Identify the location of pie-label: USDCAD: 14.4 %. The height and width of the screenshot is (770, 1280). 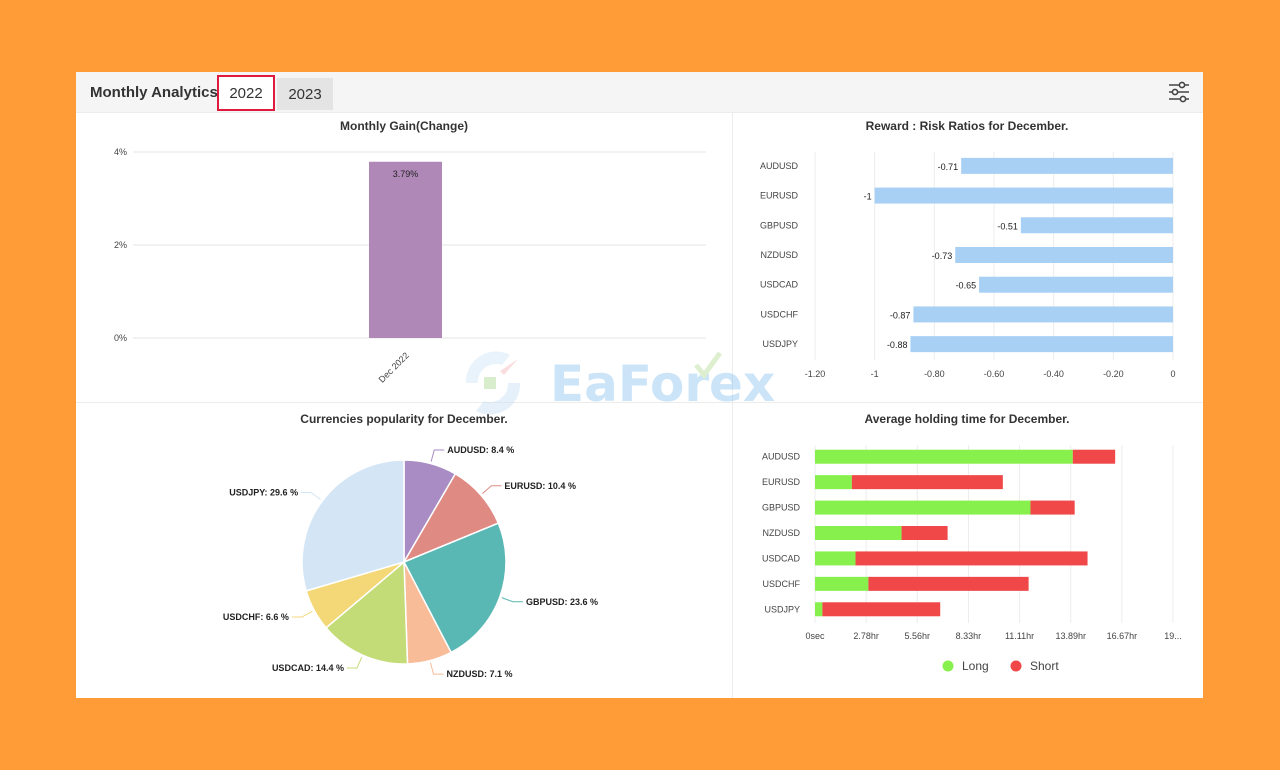
(308, 668).